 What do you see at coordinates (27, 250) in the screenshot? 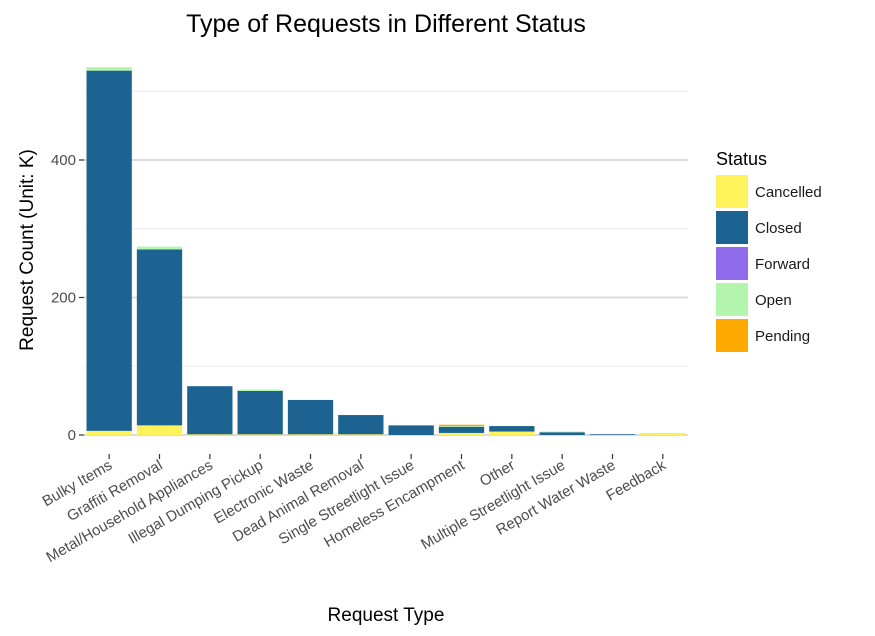
I see `y-axis-title: Request Count (Unit: K)` at bounding box center [27, 250].